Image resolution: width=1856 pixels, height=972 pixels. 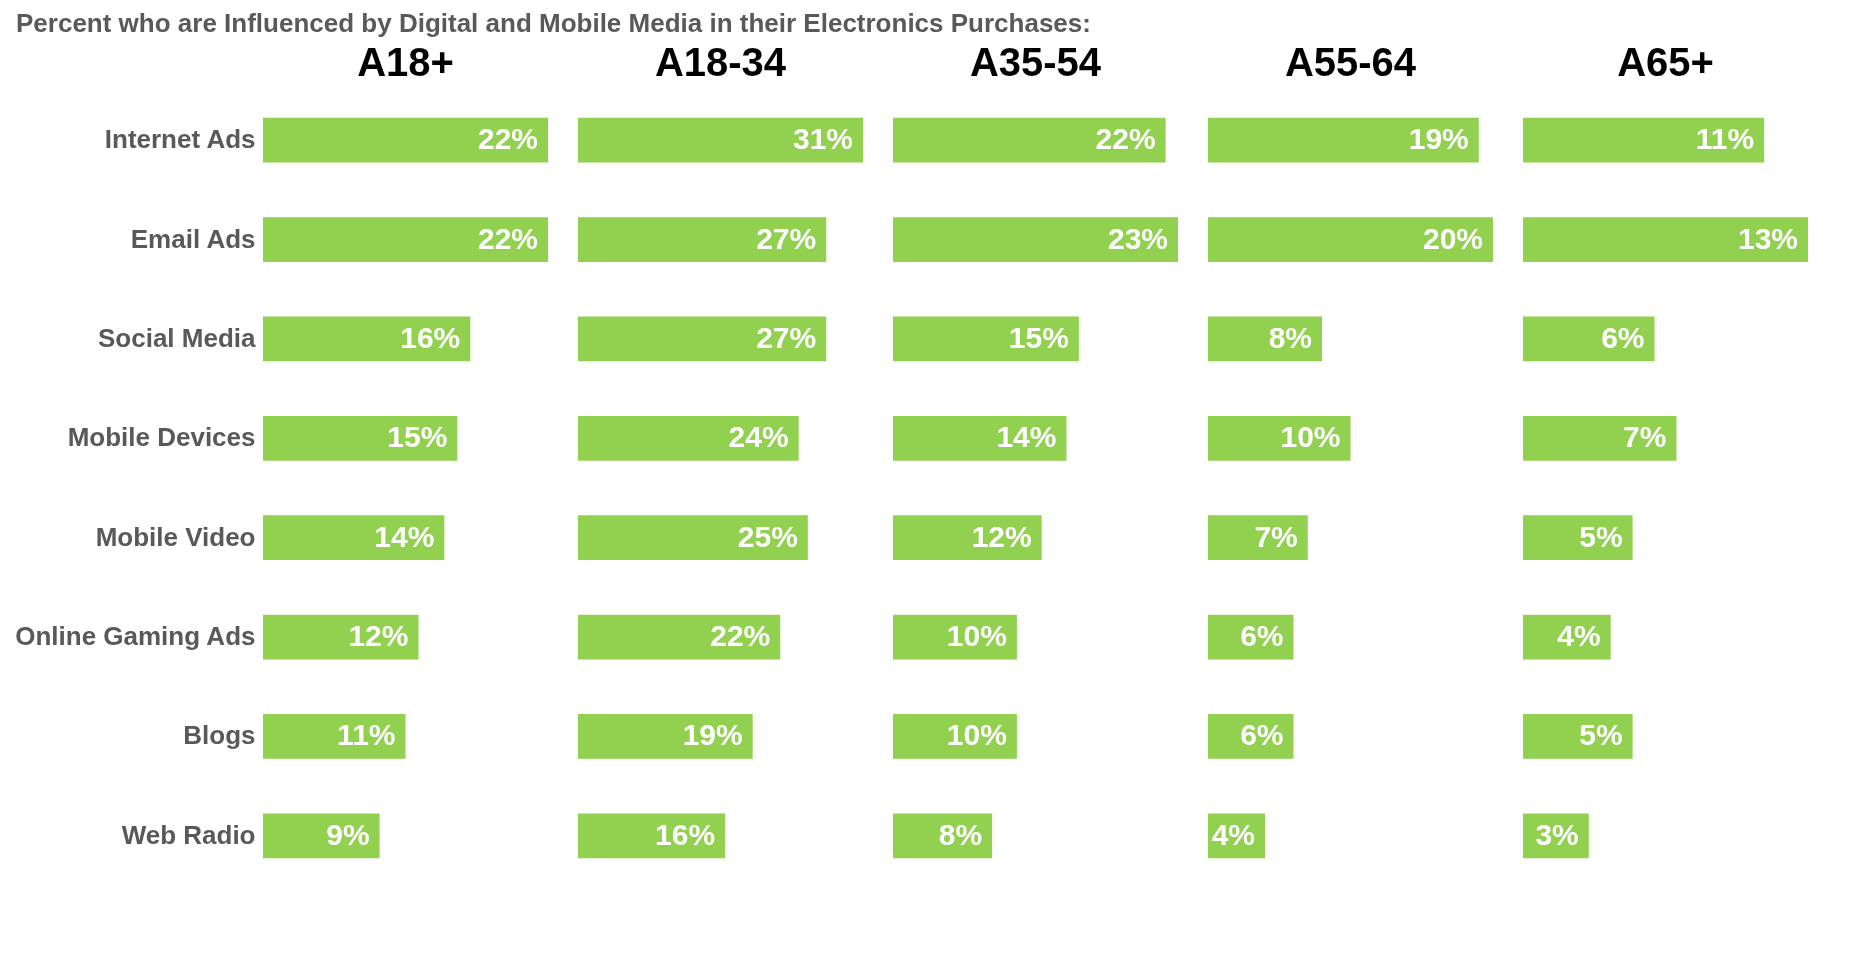 I want to click on y-tick-label: Web Radio, so click(x=188, y=834).